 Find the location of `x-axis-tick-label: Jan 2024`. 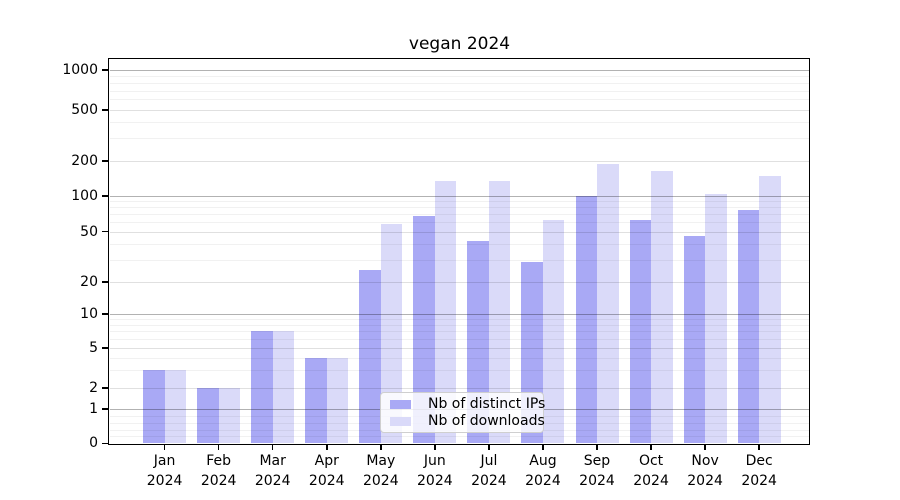

x-axis-tick-label: Jan 2024 is located at coordinates (164, 471).